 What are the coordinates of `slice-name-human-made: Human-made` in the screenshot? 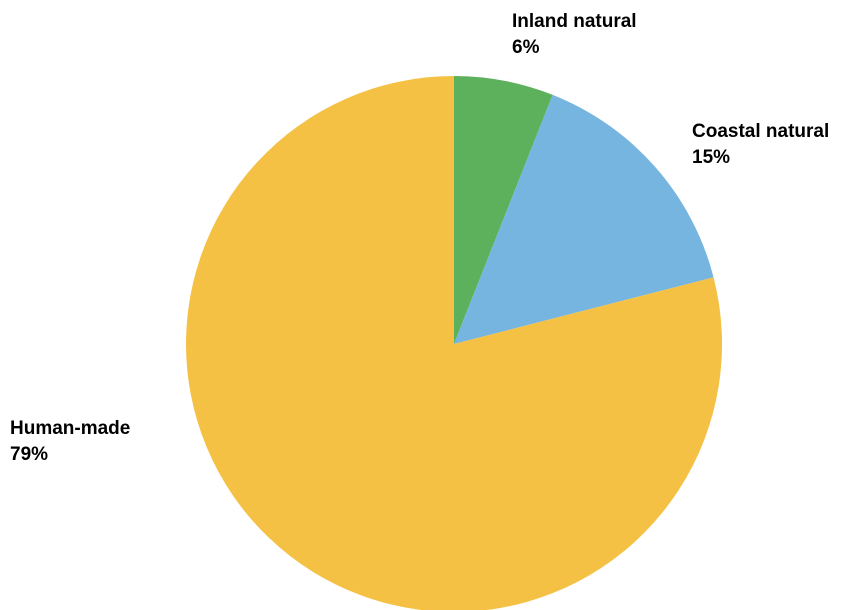 It's located at (70, 428).